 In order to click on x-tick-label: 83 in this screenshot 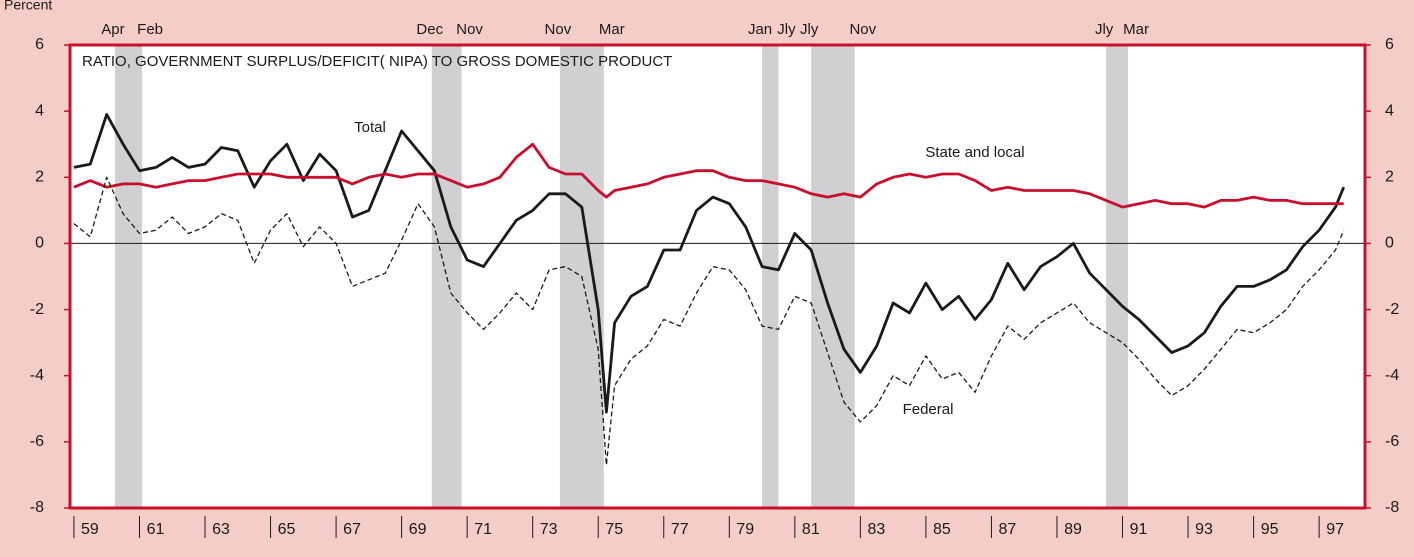, I will do `click(876, 529)`.